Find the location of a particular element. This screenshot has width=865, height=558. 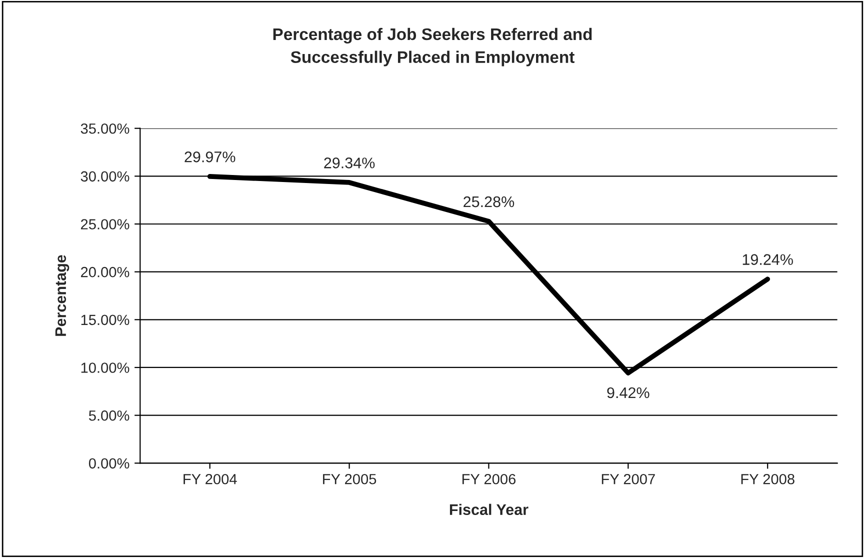

y-tick-label: 25.00% is located at coordinates (105, 224).